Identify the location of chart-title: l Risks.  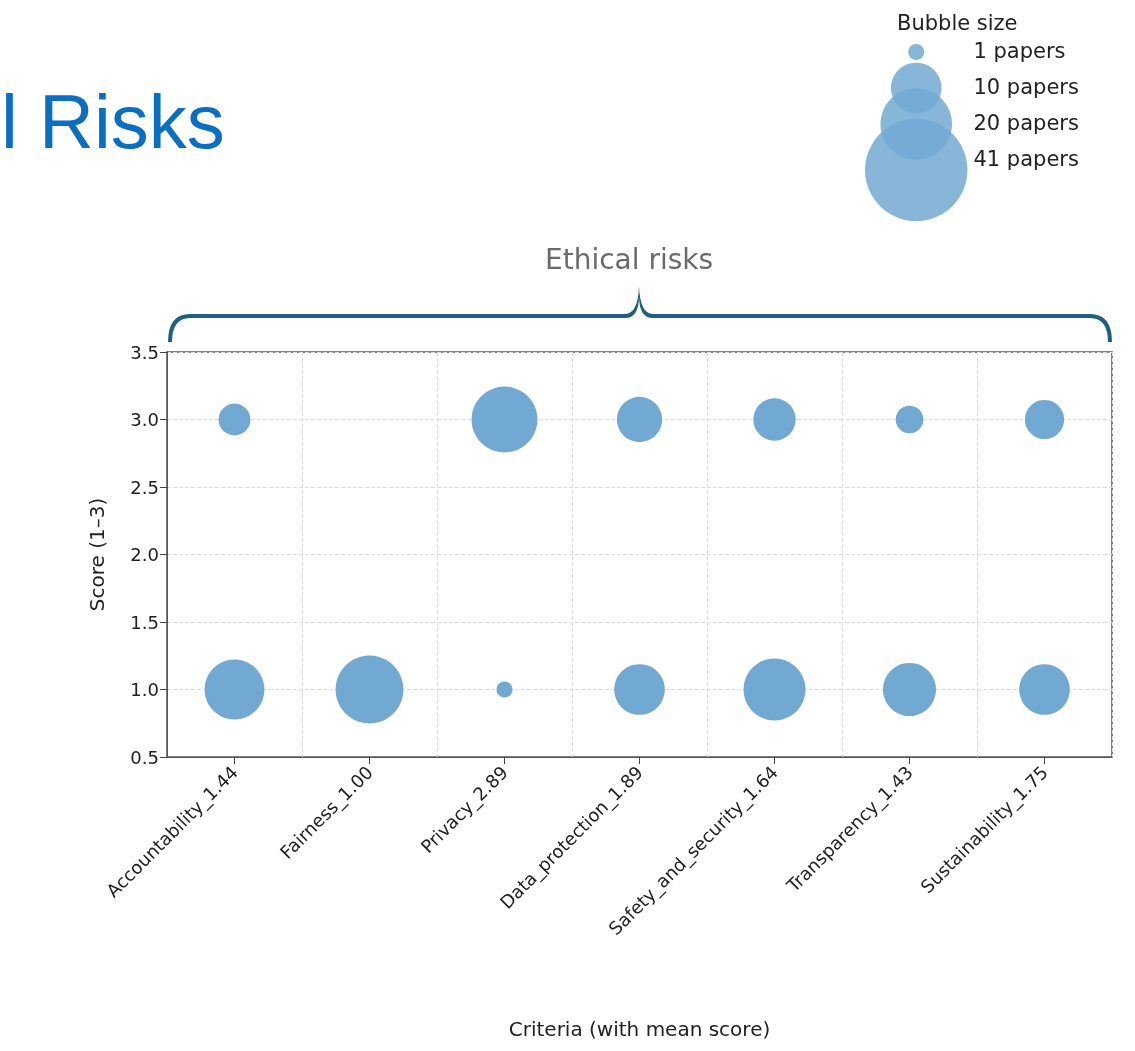
(113, 121).